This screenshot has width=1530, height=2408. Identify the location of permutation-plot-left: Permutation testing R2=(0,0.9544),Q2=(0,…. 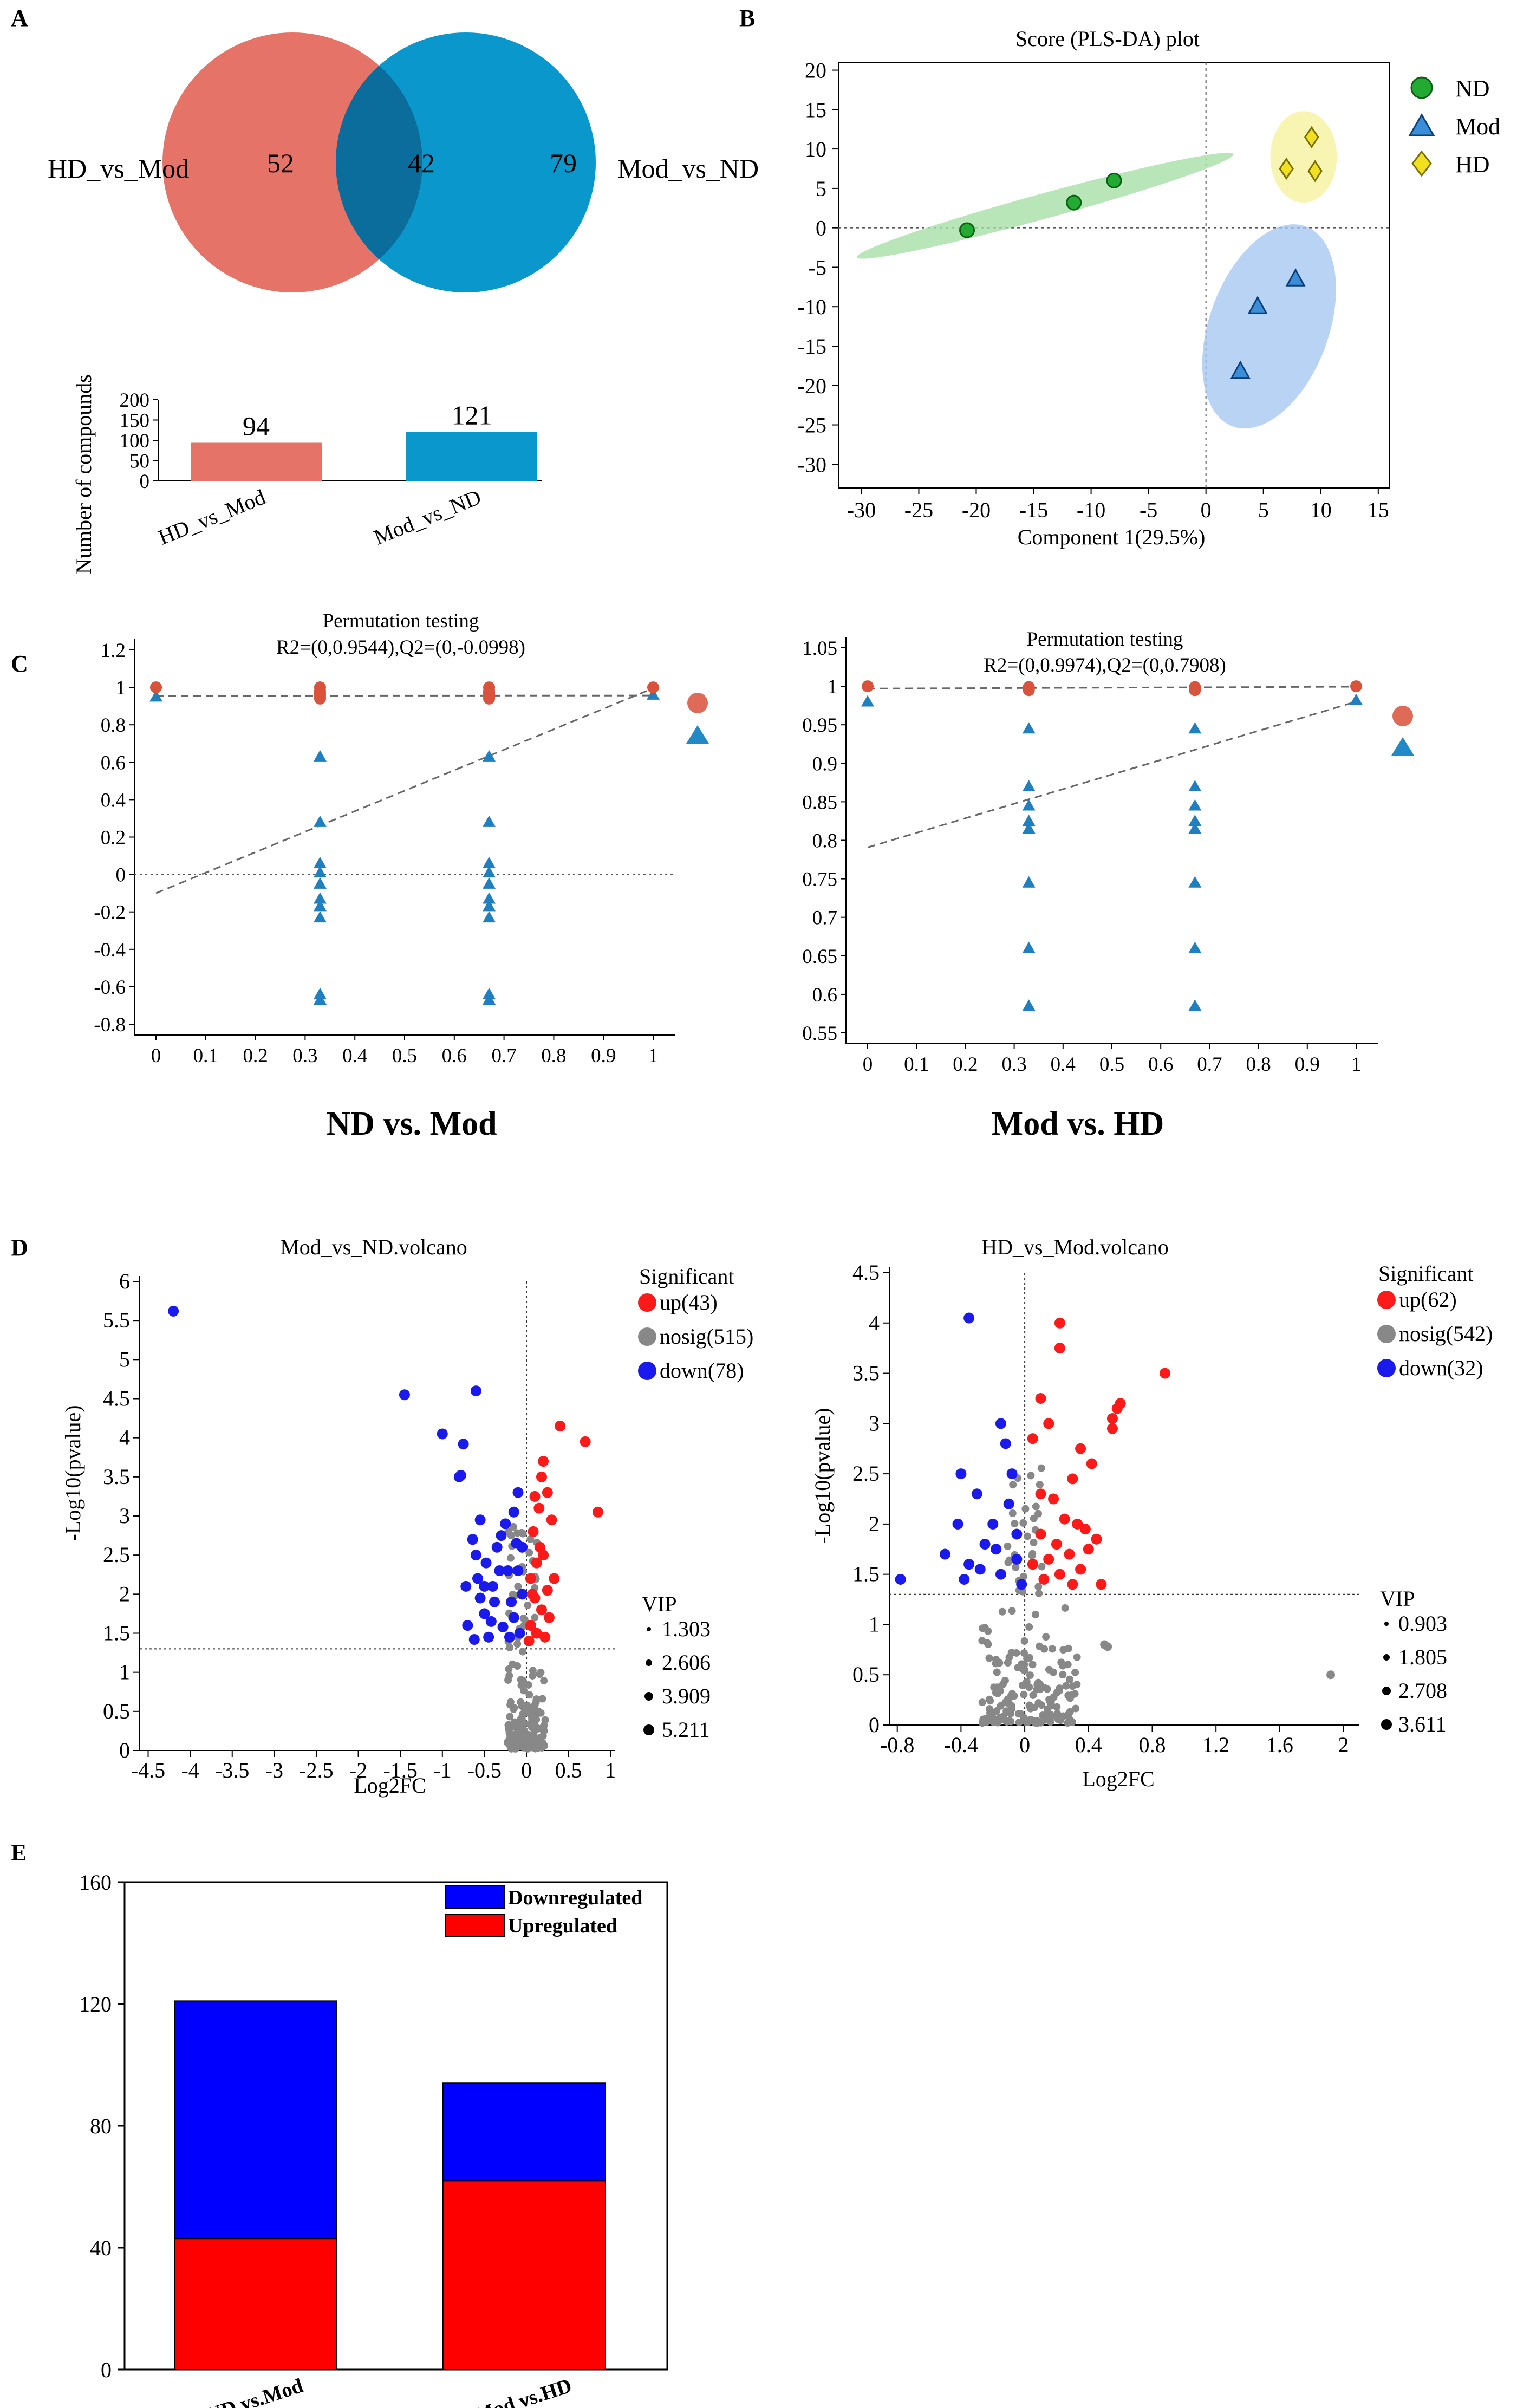
(401, 876).